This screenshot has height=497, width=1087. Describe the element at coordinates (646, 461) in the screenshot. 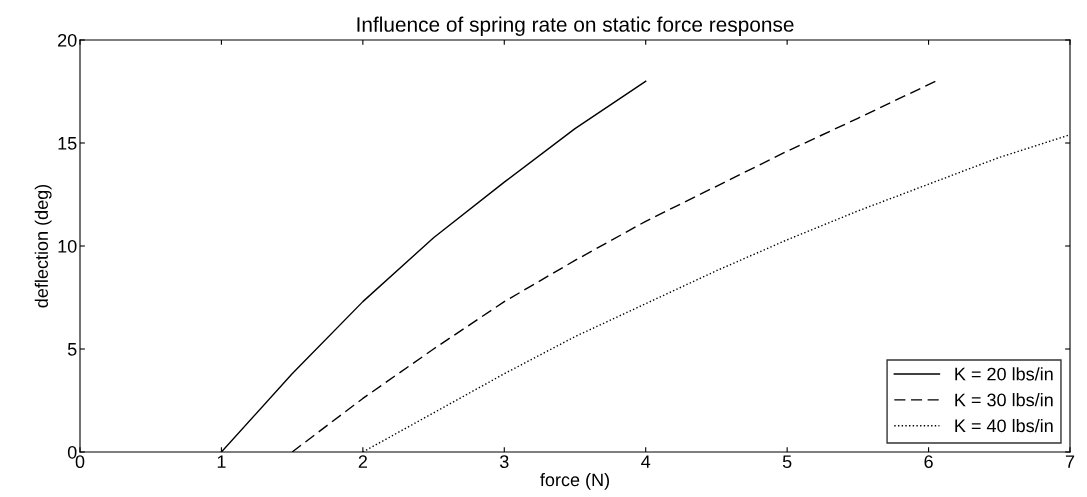

I see `x-tick-label: 4` at that location.